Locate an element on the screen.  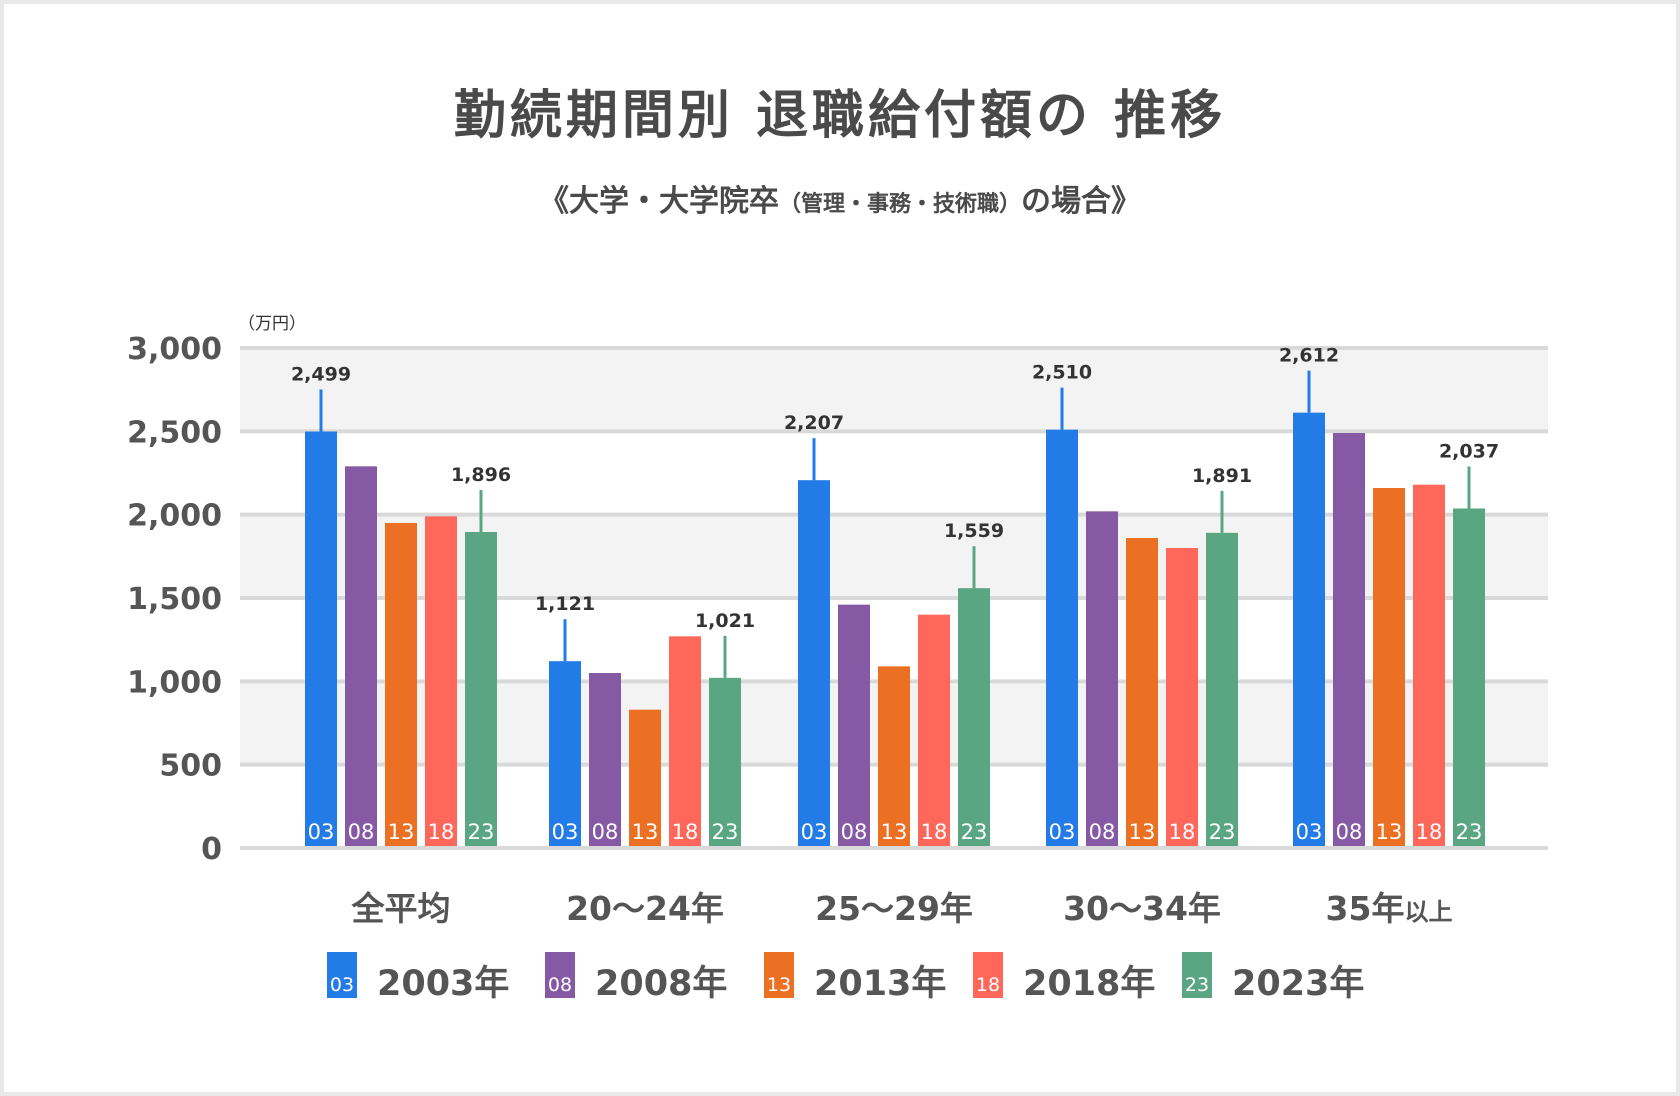
category-suffix: 以上 is located at coordinates (1428, 912).